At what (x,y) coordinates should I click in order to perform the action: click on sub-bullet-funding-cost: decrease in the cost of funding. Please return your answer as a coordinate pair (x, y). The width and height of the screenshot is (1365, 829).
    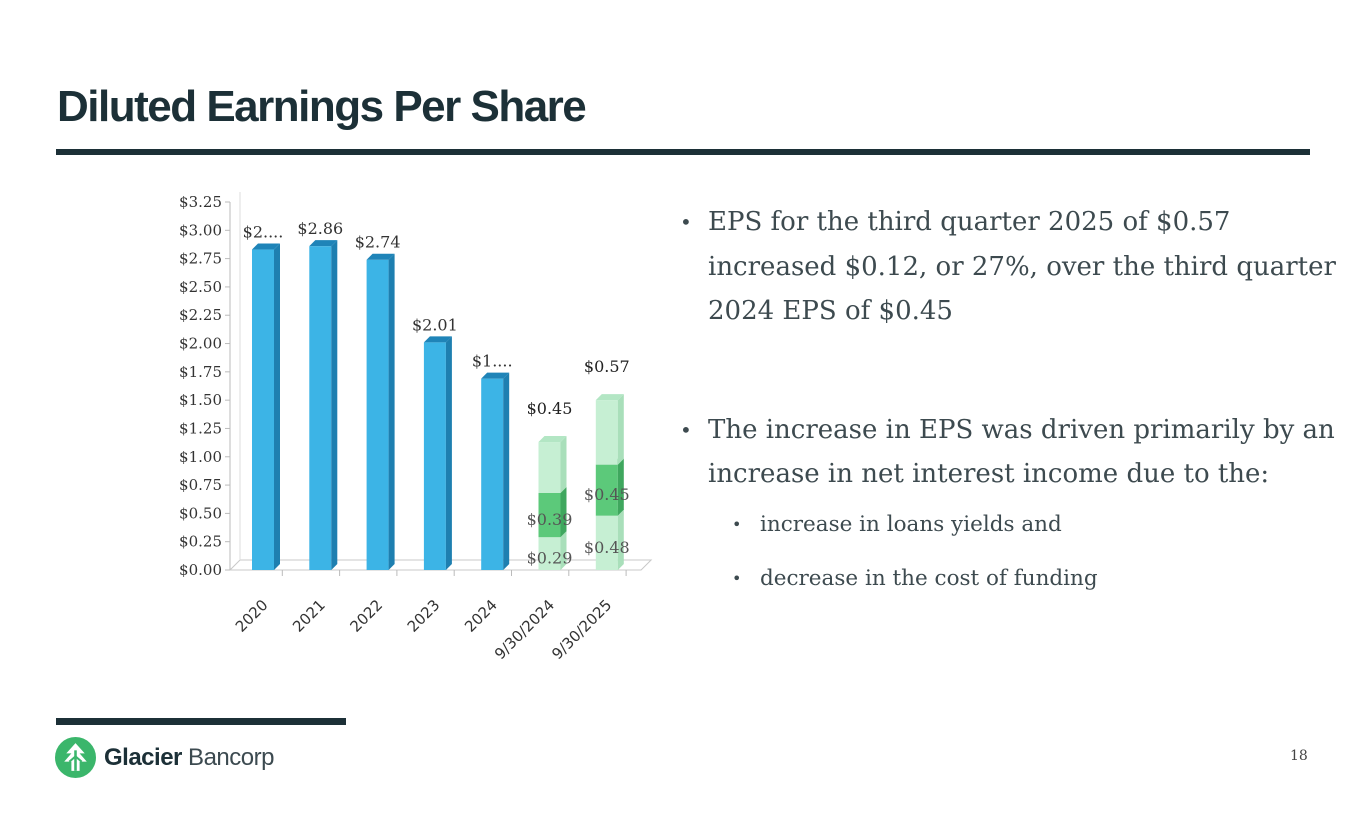
    Looking at the image, I should click on (1041, 578).